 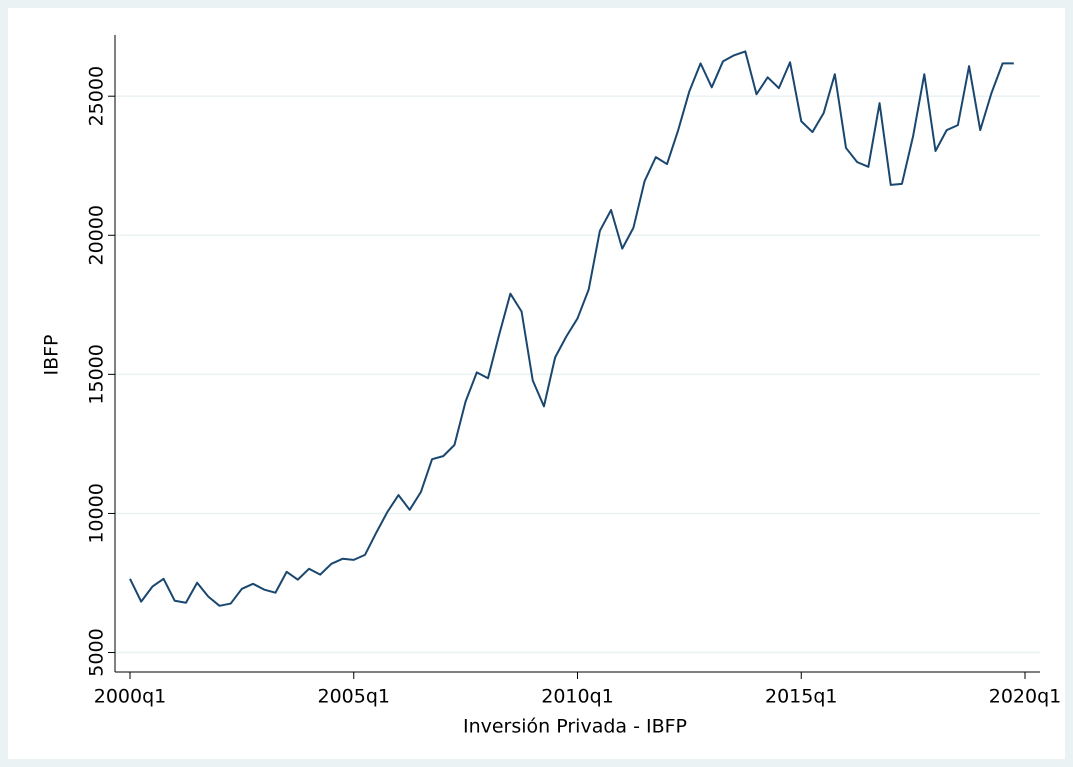 What do you see at coordinates (353, 697) in the screenshot?
I see `x-tick-label: 2005q1` at bounding box center [353, 697].